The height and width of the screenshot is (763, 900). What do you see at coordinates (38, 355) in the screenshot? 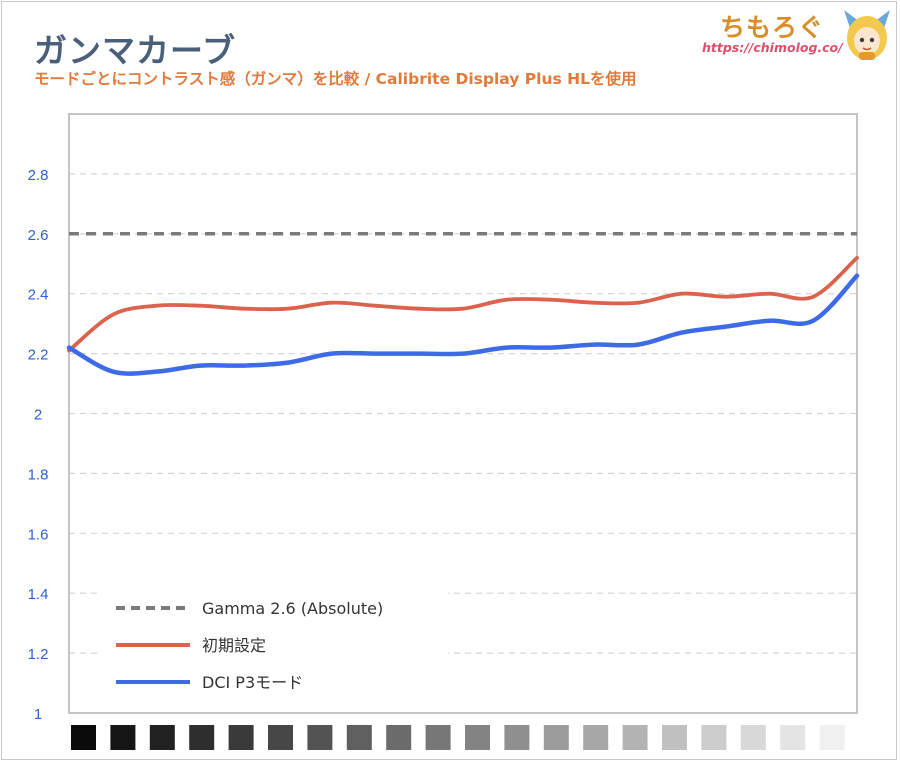
I see `y-tick-label: 2.2` at bounding box center [38, 355].